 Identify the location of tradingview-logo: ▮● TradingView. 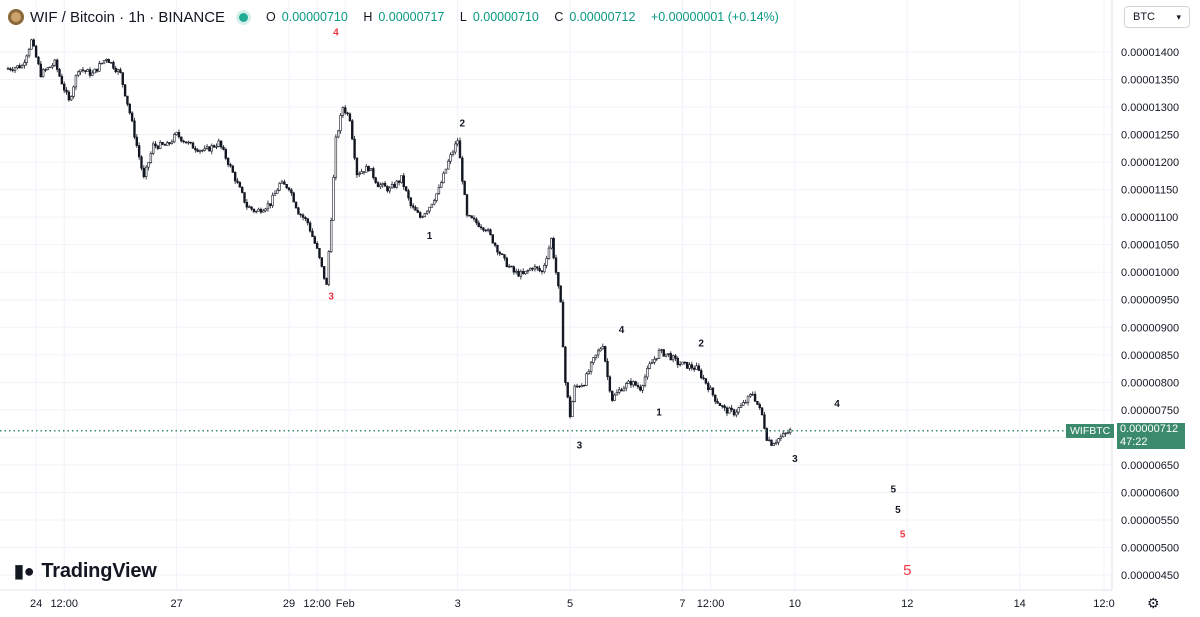
(85, 571).